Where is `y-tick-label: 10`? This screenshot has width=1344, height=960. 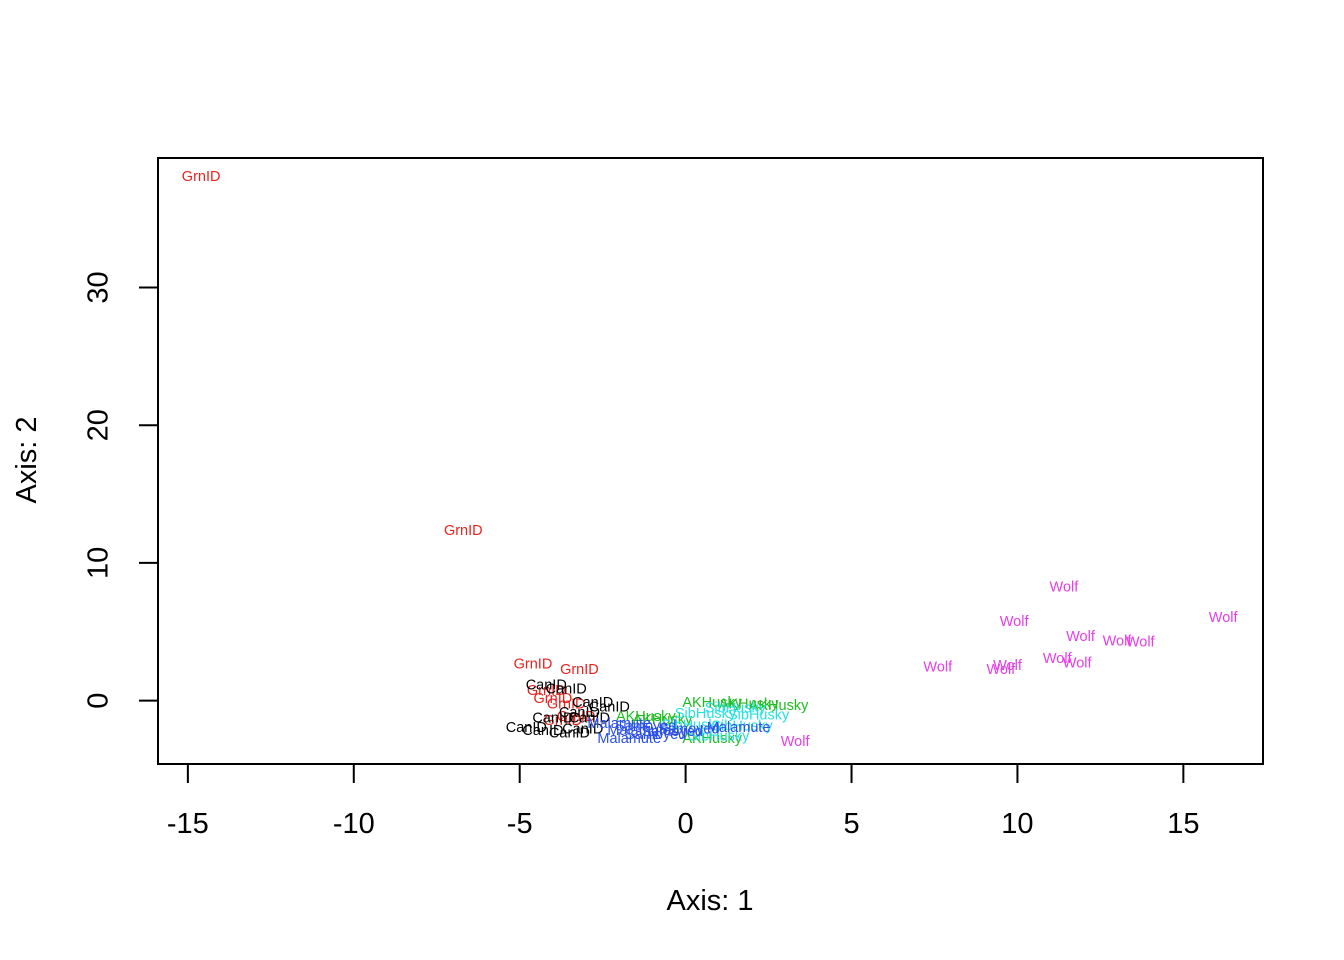
y-tick-label: 10 is located at coordinates (99, 563).